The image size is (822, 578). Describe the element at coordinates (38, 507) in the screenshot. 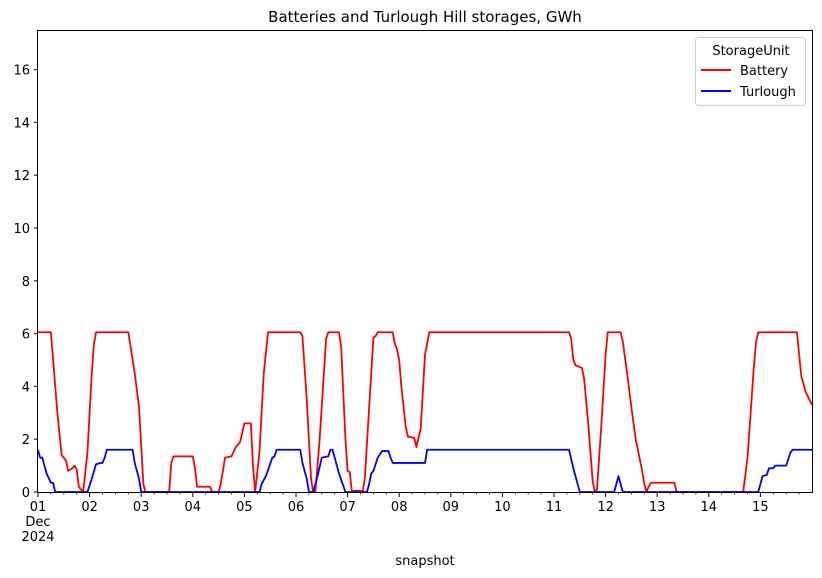

I see `x-tick-label: 01` at that location.